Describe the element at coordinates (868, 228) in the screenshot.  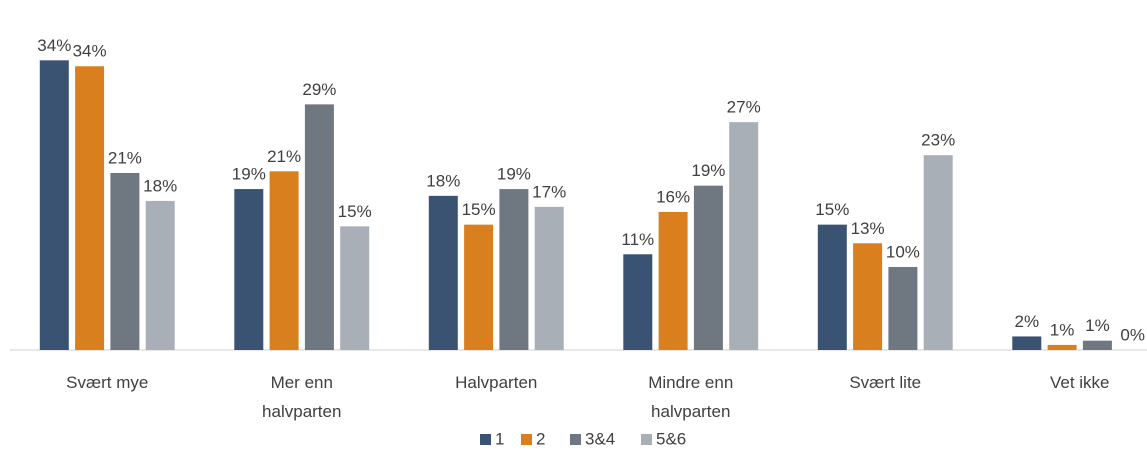
I see `data-label: 13%` at that location.